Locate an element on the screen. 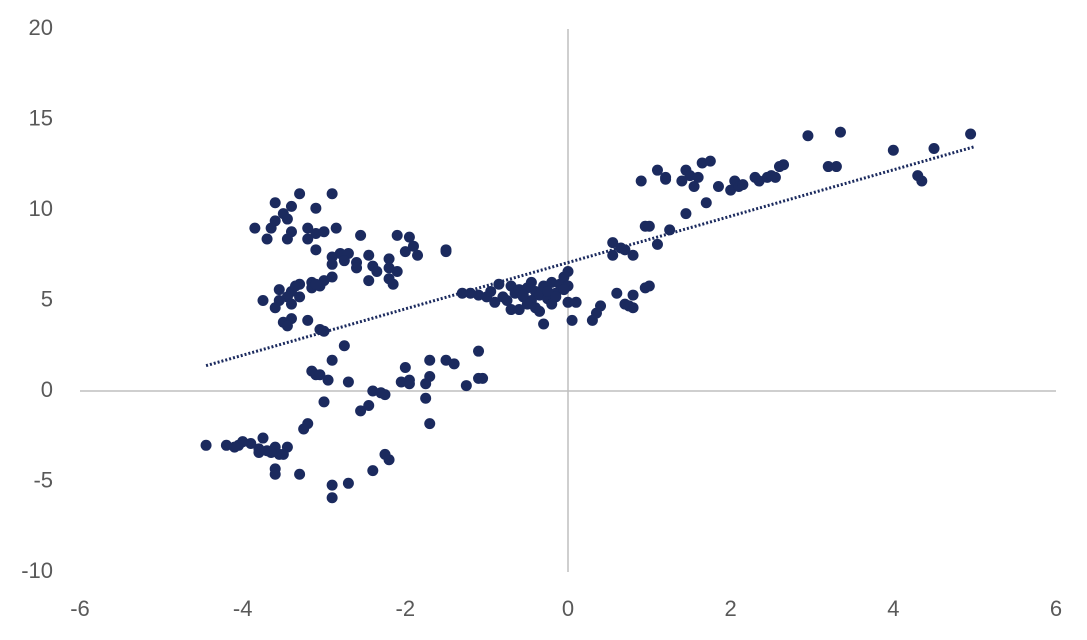 This screenshot has width=1087, height=640. x-tick-label: 4 is located at coordinates (893, 608).